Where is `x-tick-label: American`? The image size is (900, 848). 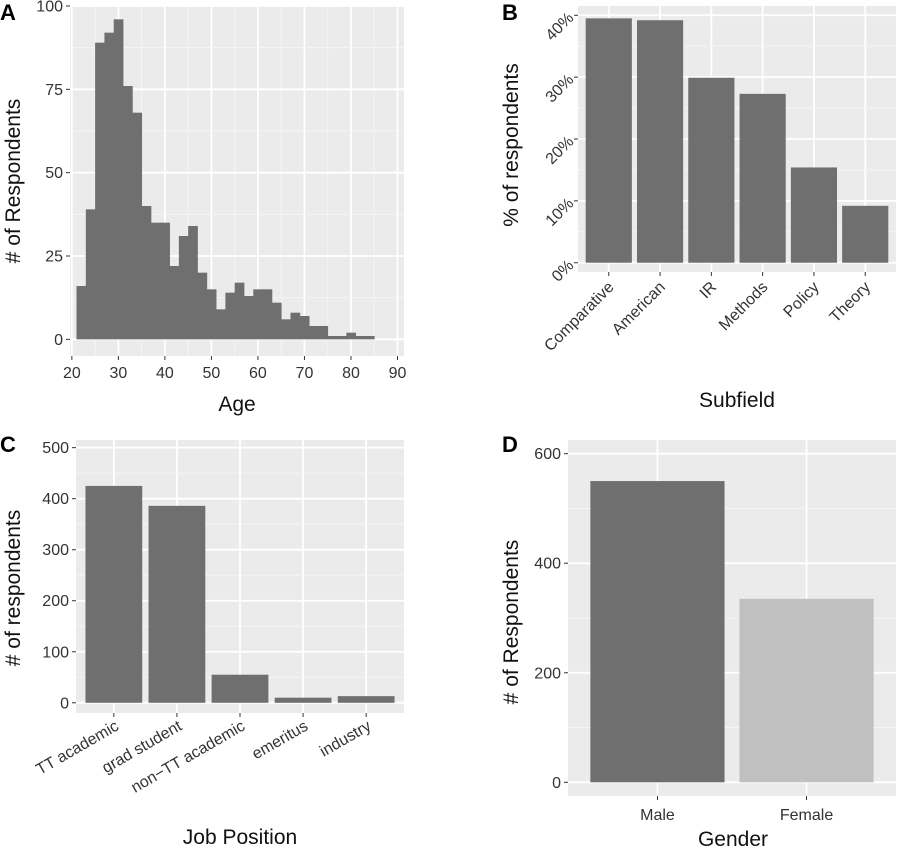
x-tick-label: American is located at coordinates (639, 309).